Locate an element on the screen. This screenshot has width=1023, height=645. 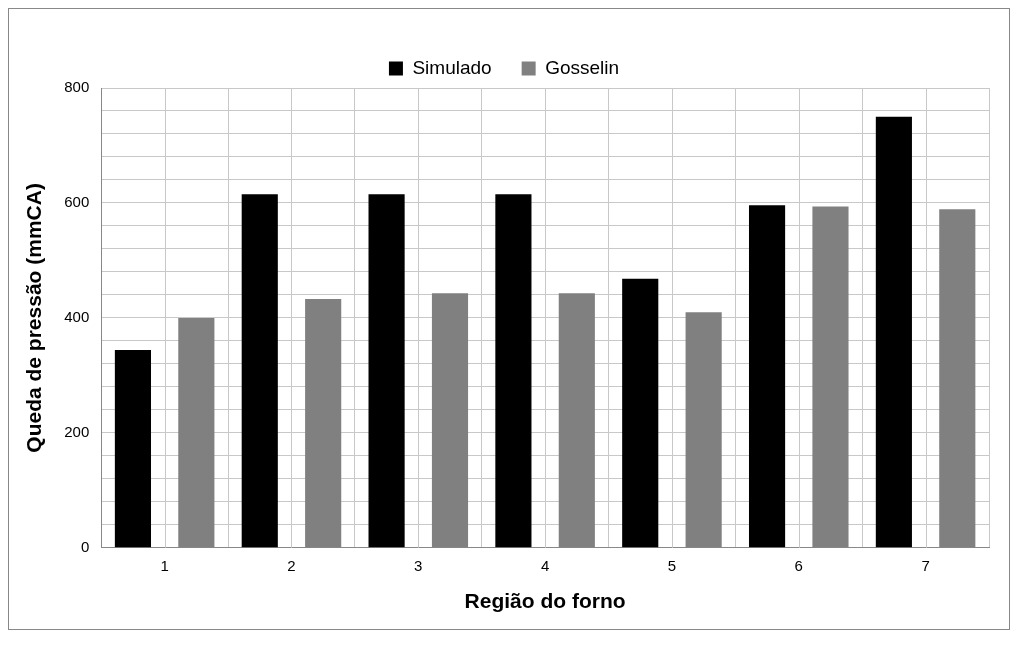
legend-label: Simulado is located at coordinates (452, 67).